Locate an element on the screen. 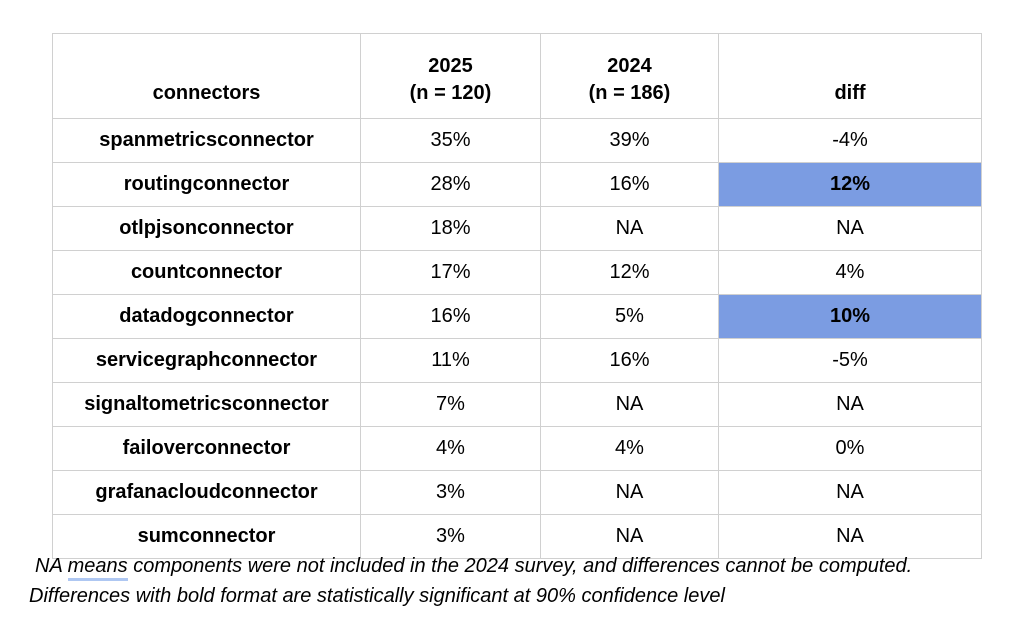 This screenshot has width=1010, height=622. table-row: spanmetricsconnector 35% 39% -4% is located at coordinates (517, 140).